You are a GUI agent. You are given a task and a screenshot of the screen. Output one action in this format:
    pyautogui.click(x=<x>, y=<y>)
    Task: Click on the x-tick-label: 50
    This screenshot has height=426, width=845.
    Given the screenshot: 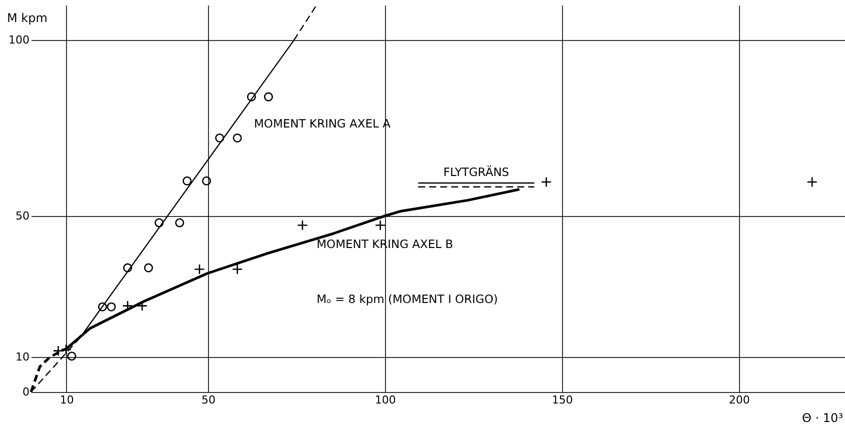 What is the action you would take?
    pyautogui.click(x=208, y=400)
    